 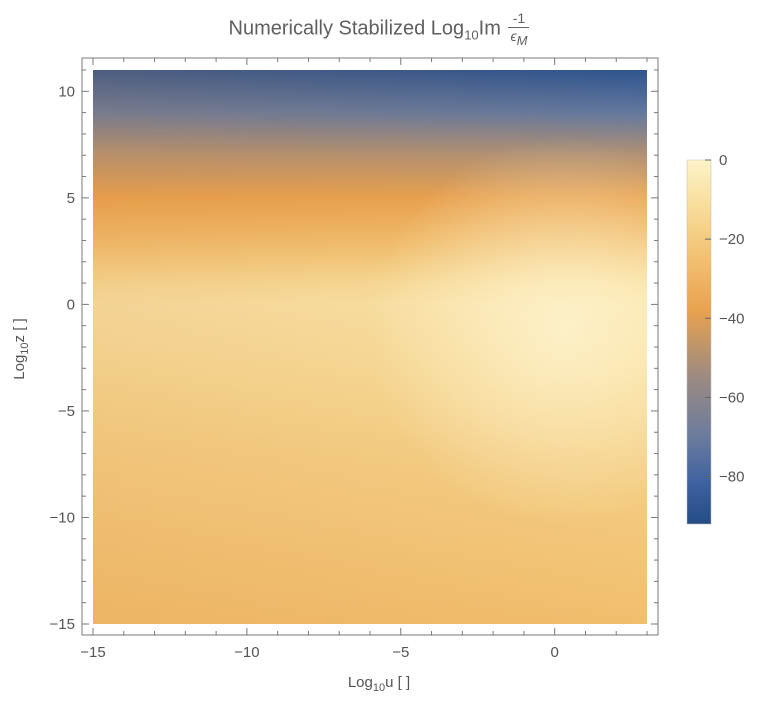 I want to click on colorbar-tick-label: −20, so click(x=731, y=239).